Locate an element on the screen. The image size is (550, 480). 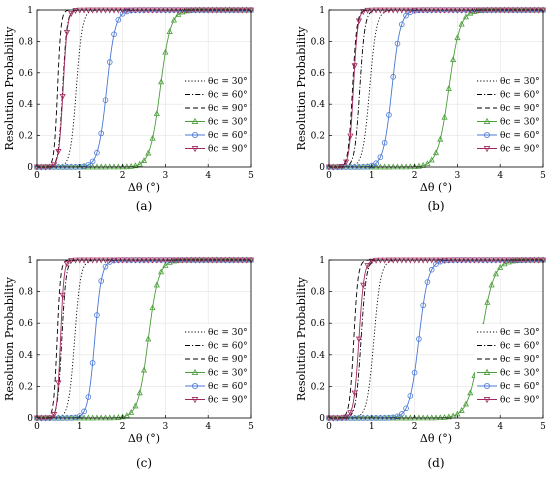
panel-label: (c) is located at coordinates (144, 463).